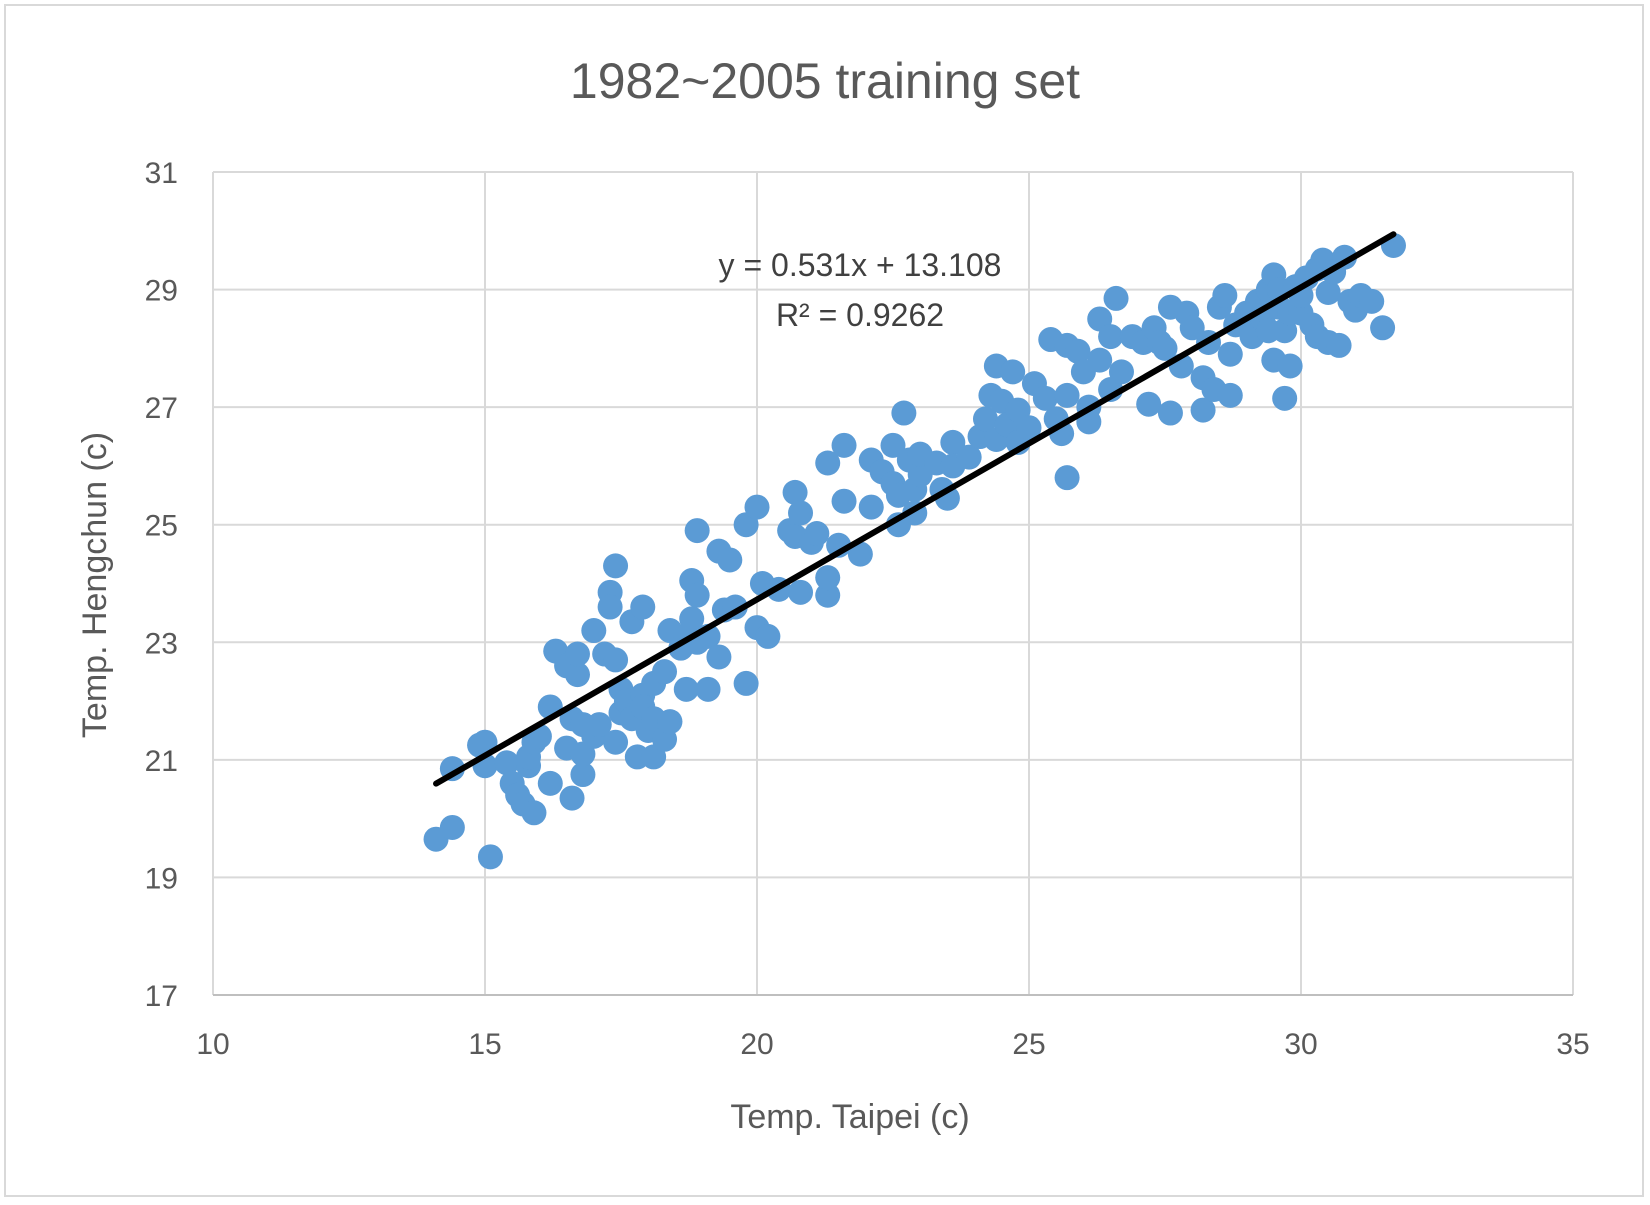  Describe the element at coordinates (161, 291) in the screenshot. I see `y-tick-label: 29` at that location.